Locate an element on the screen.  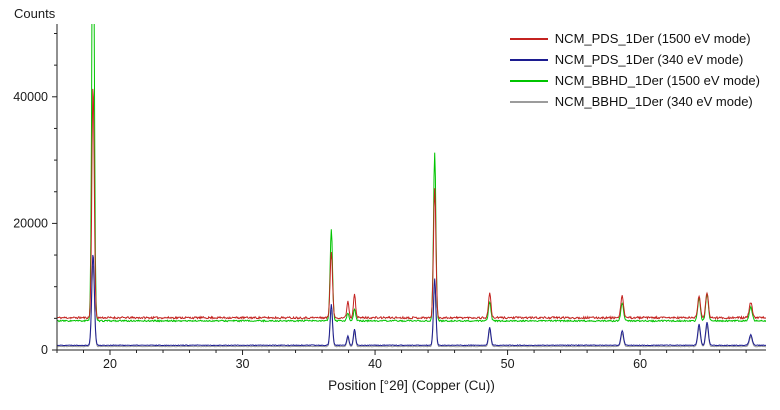
x-axis-title: Position [°2θ] (Copper (Cu)) is located at coordinates (411, 385).